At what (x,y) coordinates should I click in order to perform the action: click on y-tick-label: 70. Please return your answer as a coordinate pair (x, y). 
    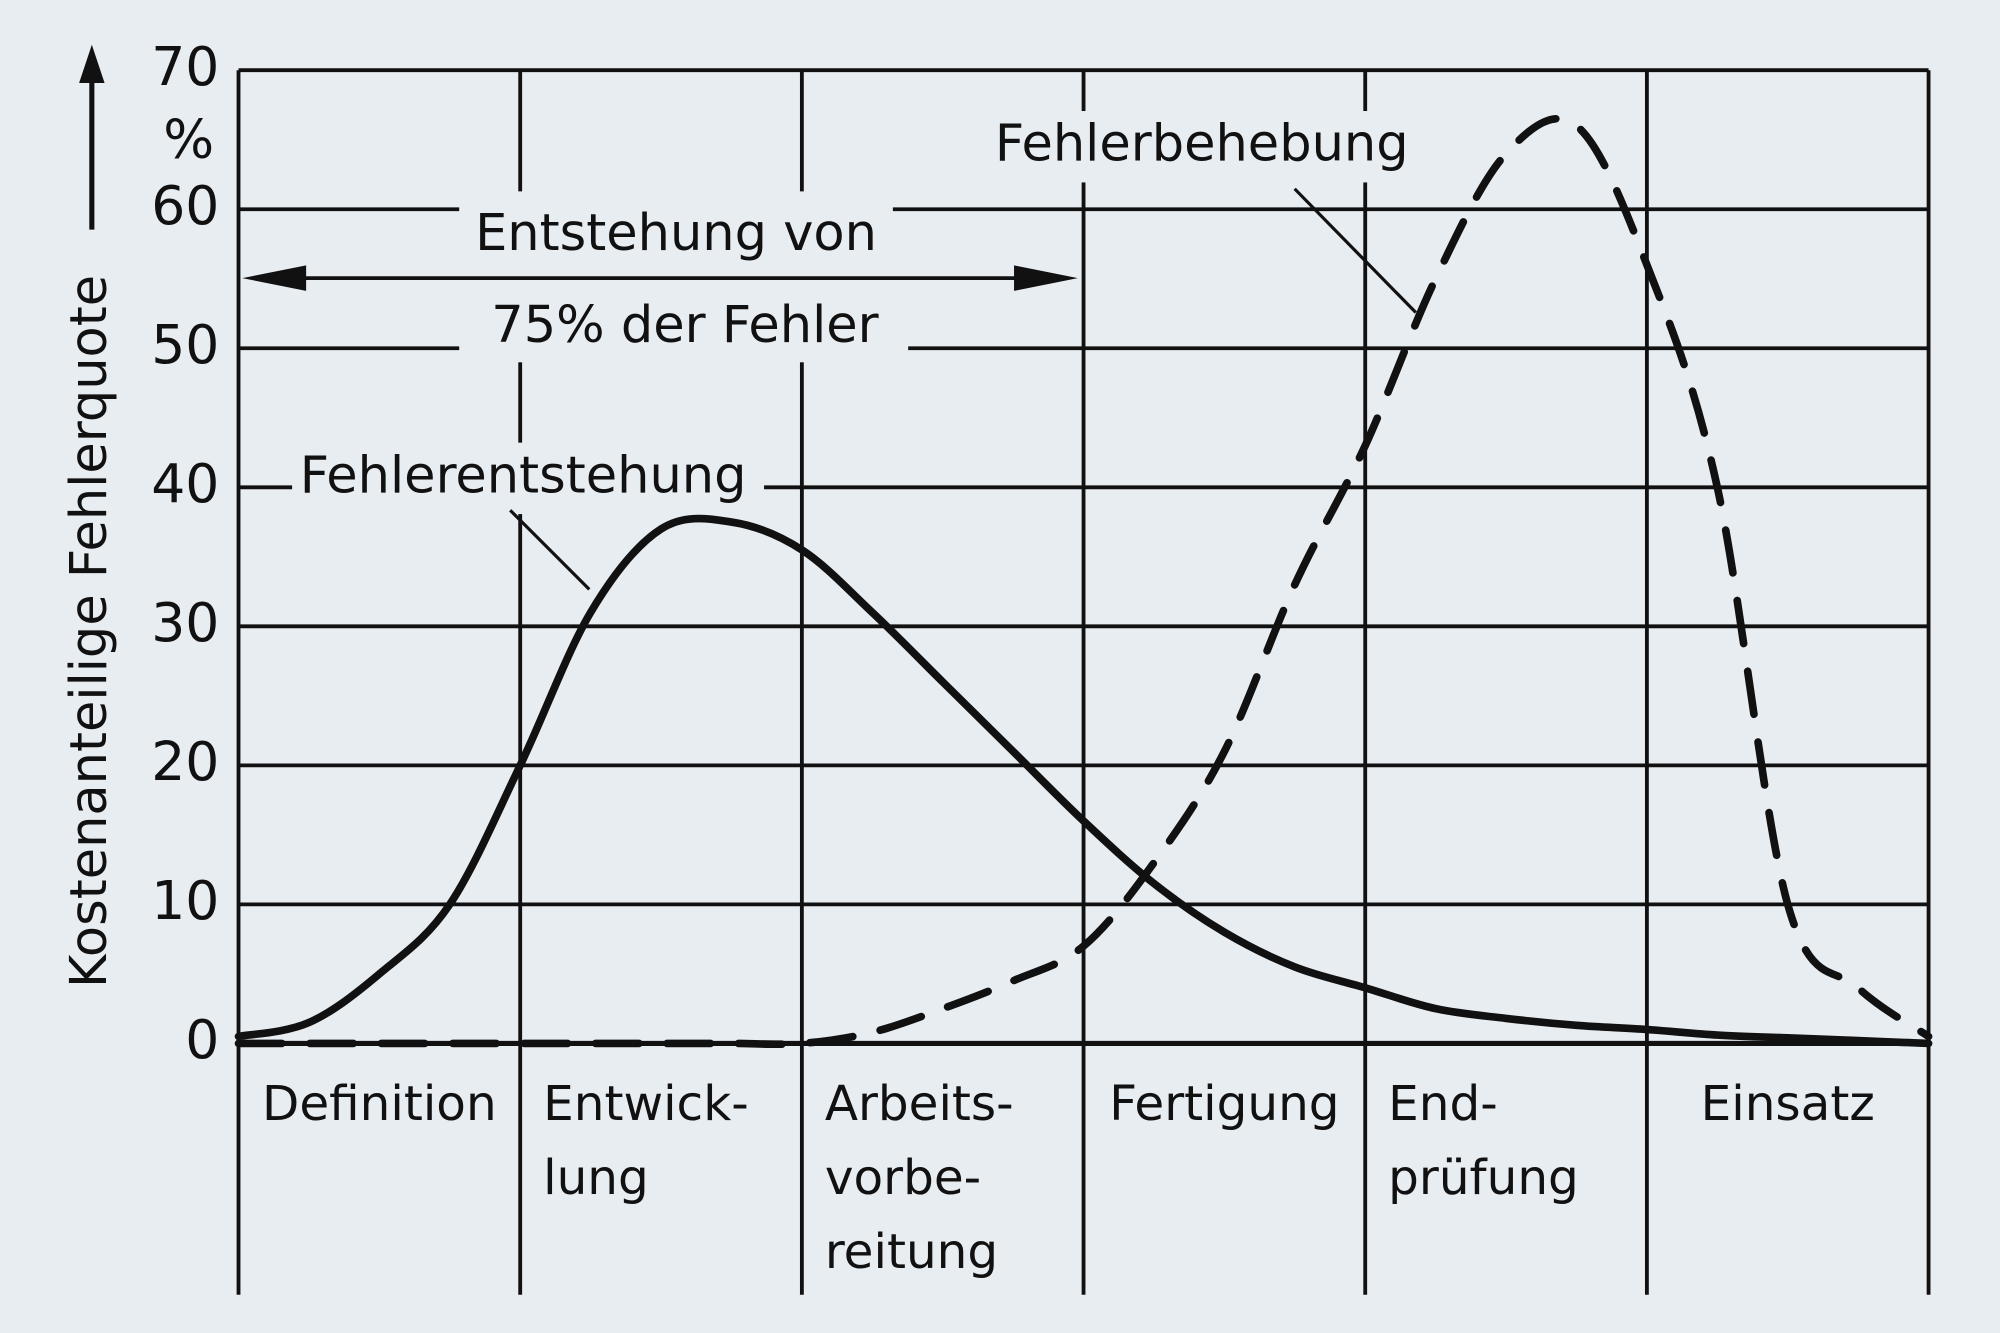
    Looking at the image, I should click on (185, 66).